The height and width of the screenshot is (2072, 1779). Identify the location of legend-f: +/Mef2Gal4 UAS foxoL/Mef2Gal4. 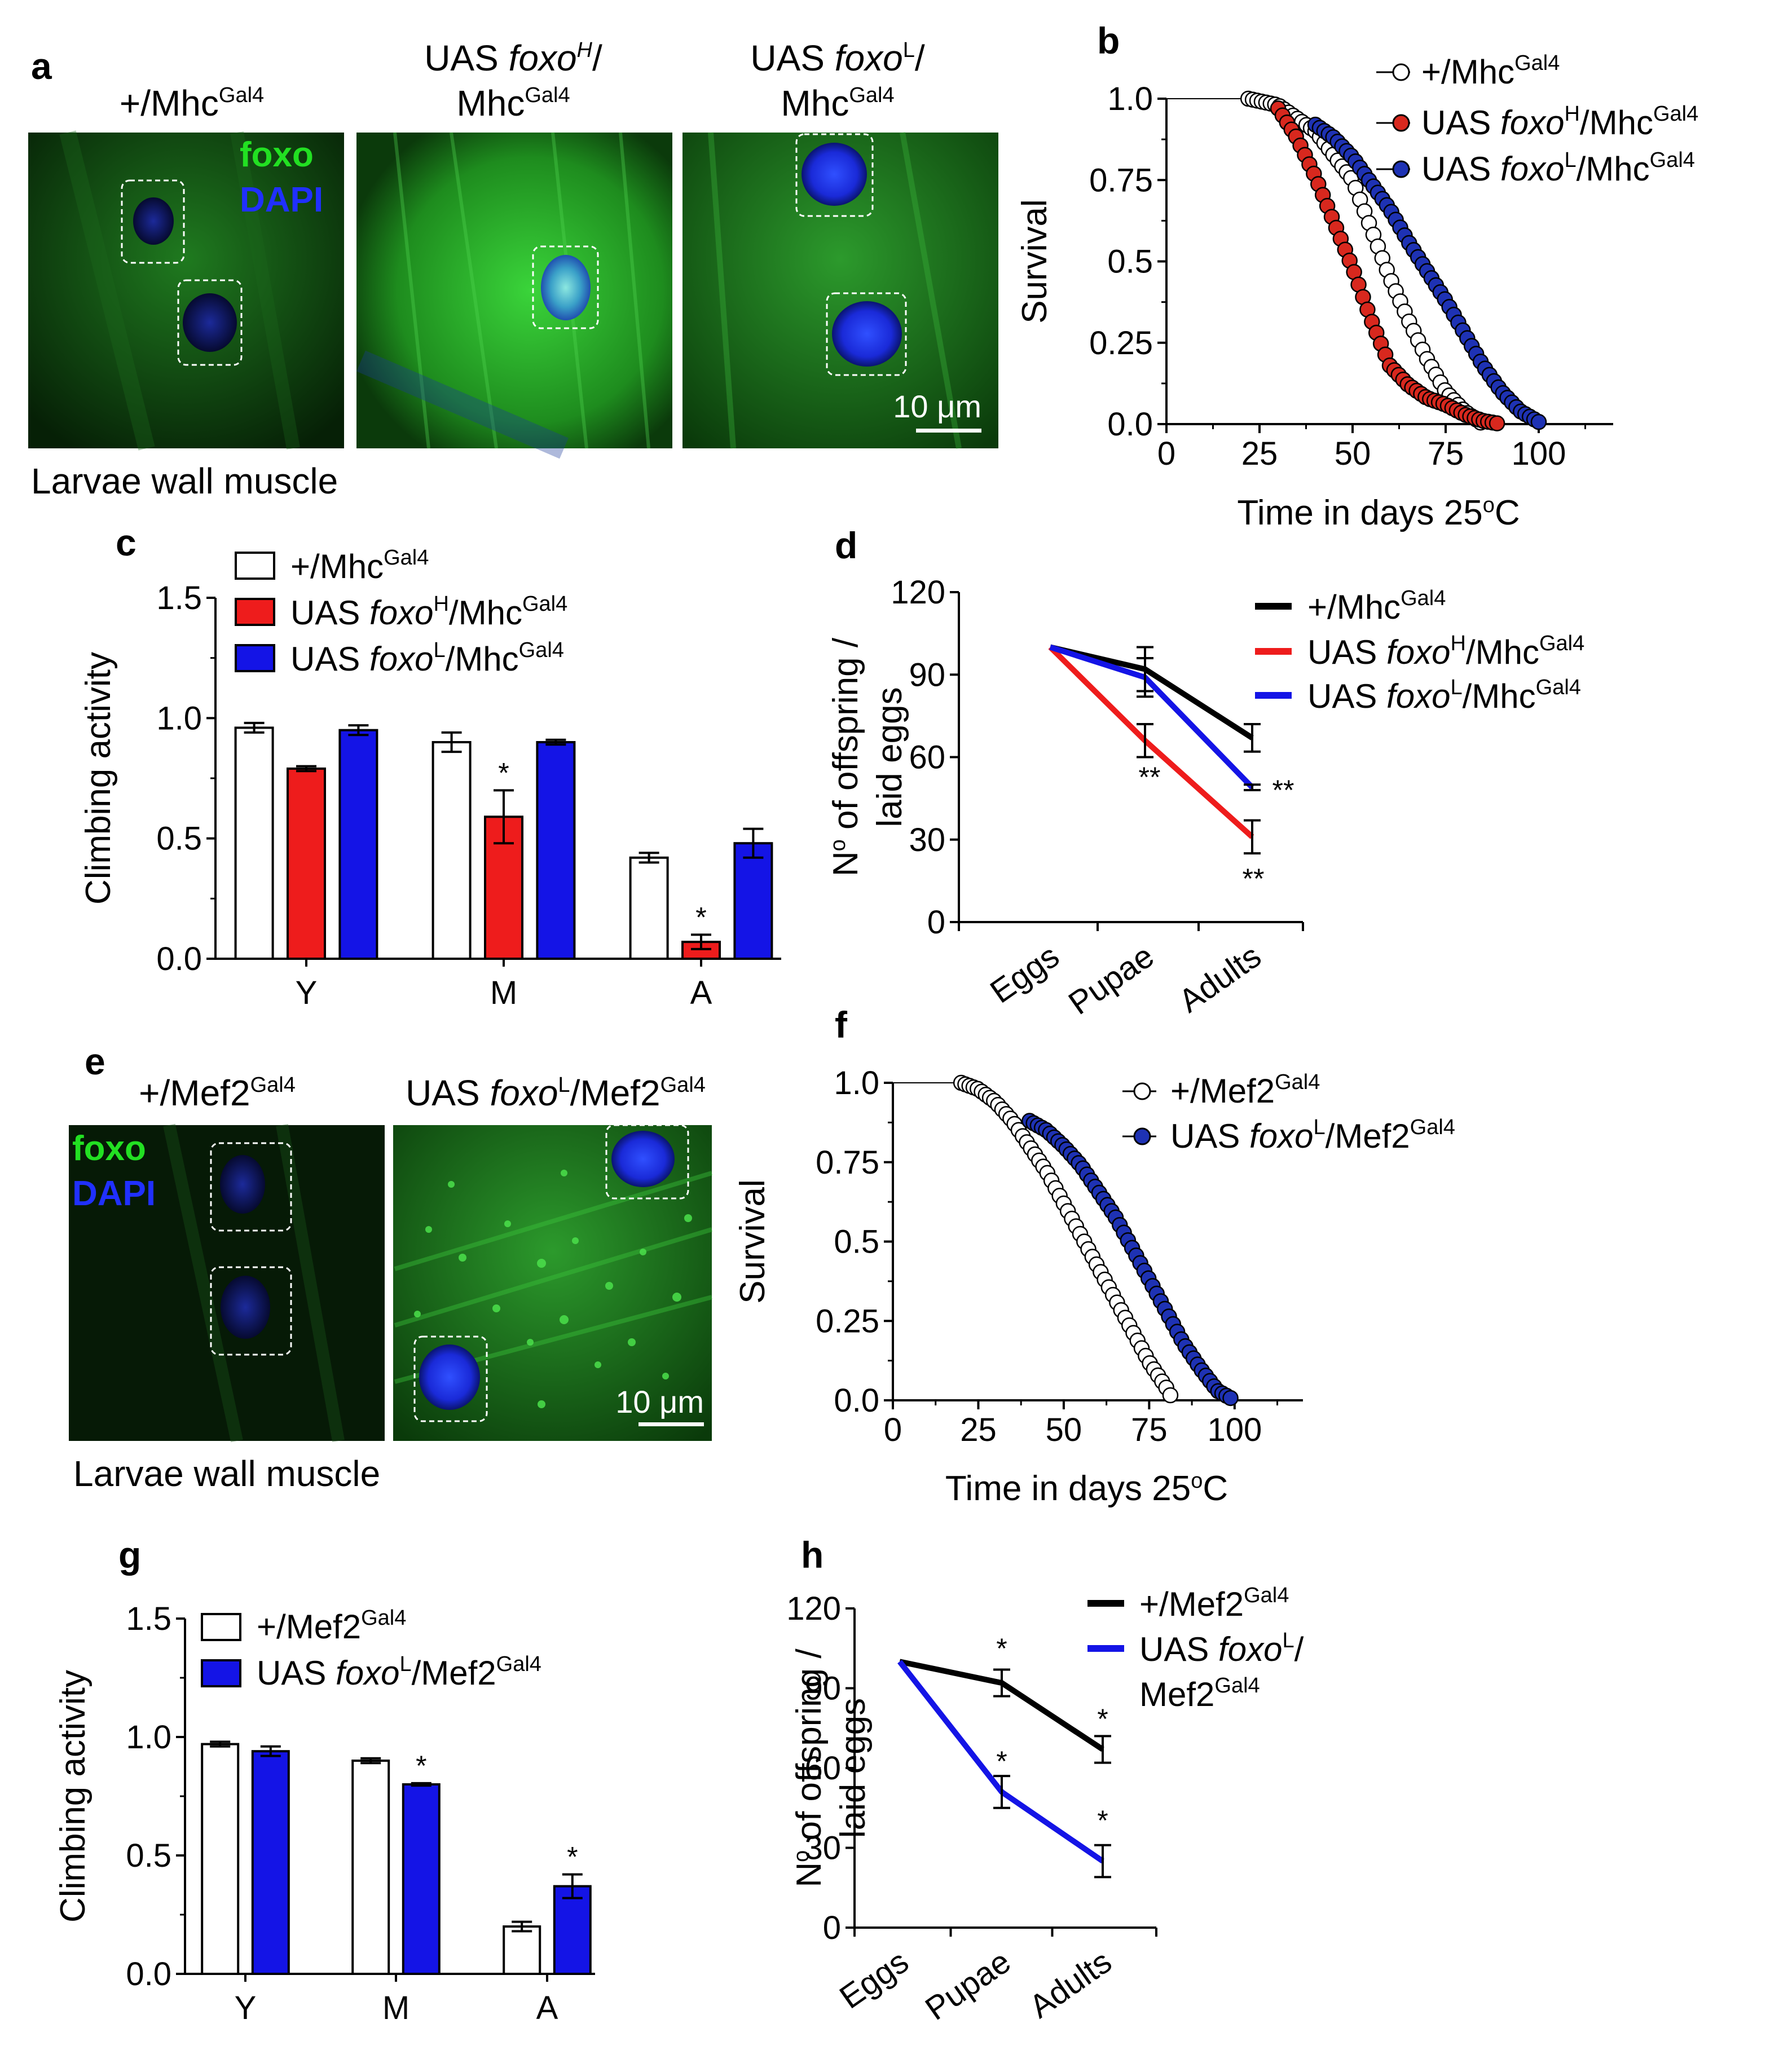
(1288, 1112).